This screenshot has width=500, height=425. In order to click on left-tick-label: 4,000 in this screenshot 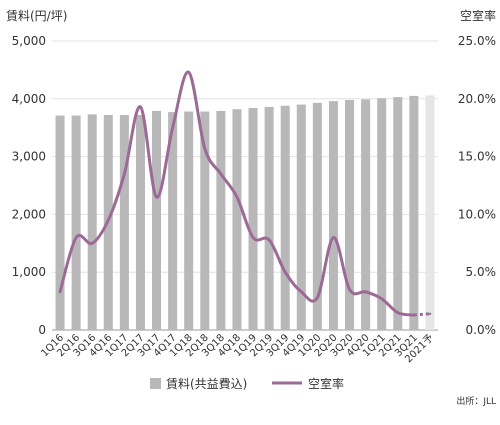, I will do `click(29, 99)`.